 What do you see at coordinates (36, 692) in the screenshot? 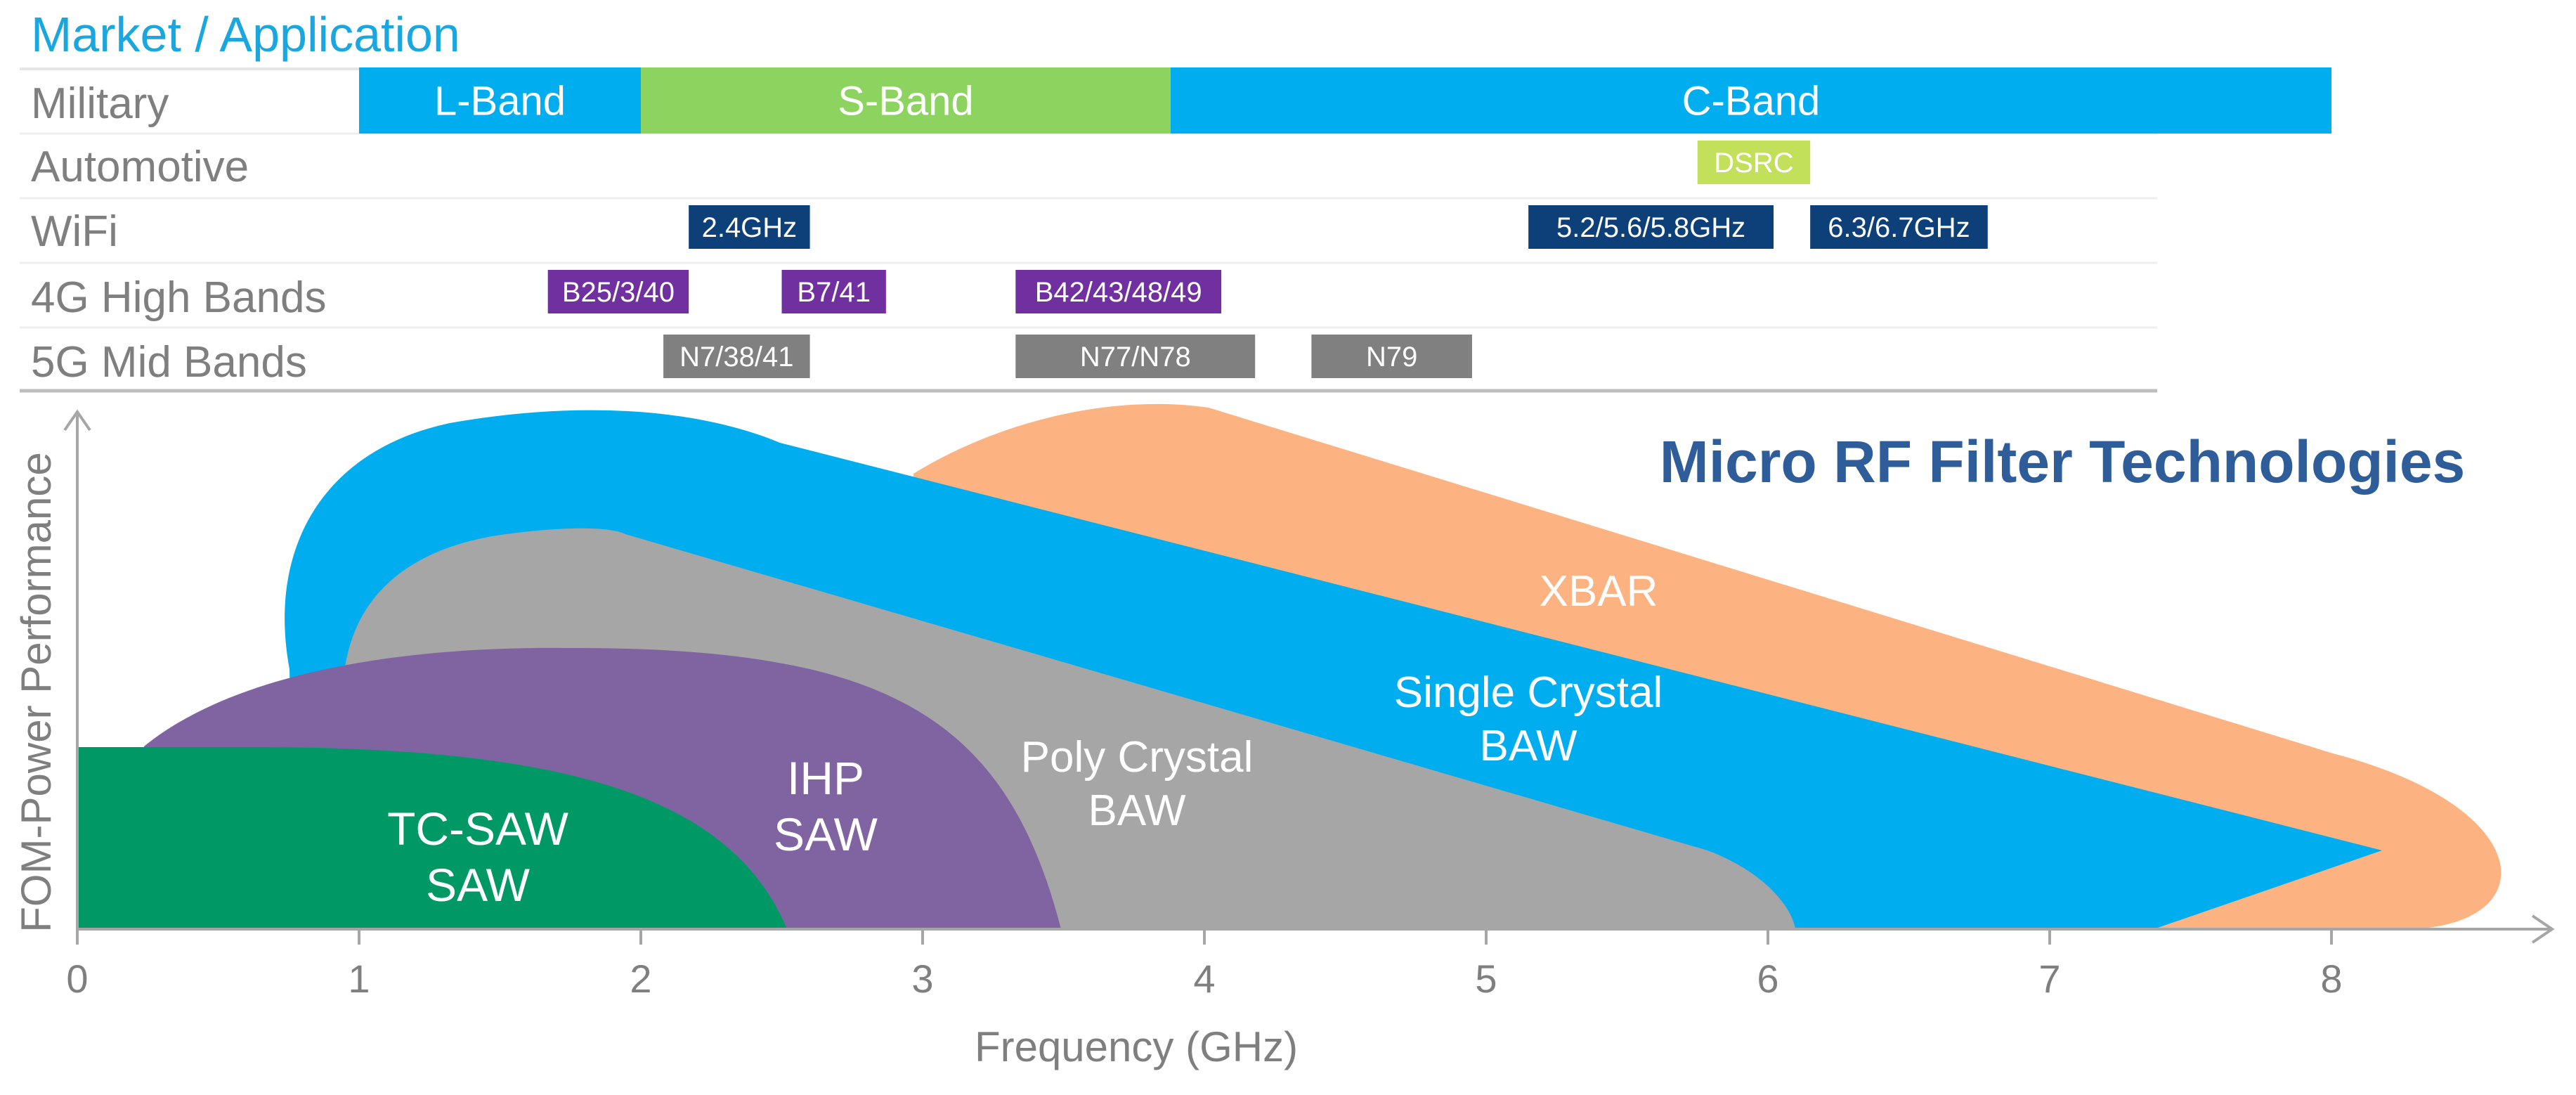
I see `y-axis-label: FOM-Power Performance` at bounding box center [36, 692].